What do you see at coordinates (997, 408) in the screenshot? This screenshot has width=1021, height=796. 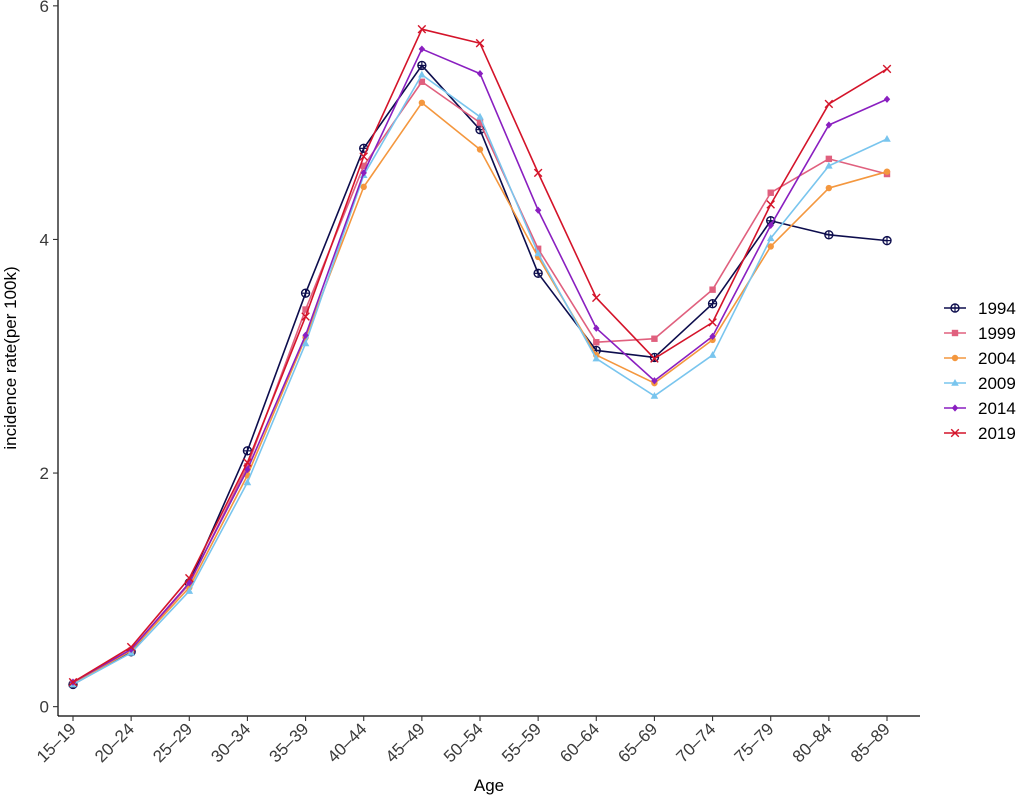 I see `legend-label: 2014` at bounding box center [997, 408].